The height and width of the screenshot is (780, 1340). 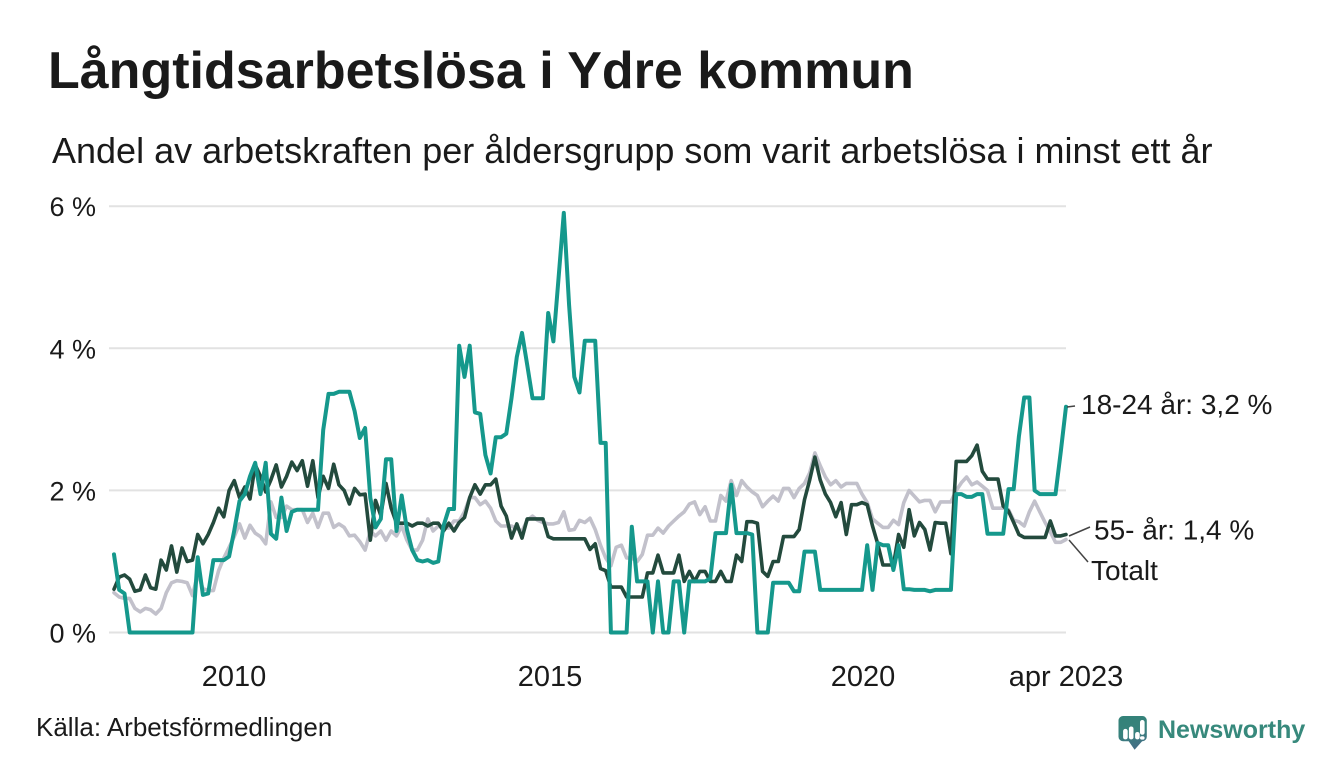 What do you see at coordinates (1066, 677) in the screenshot?
I see `svg-text: apr 2023` at bounding box center [1066, 677].